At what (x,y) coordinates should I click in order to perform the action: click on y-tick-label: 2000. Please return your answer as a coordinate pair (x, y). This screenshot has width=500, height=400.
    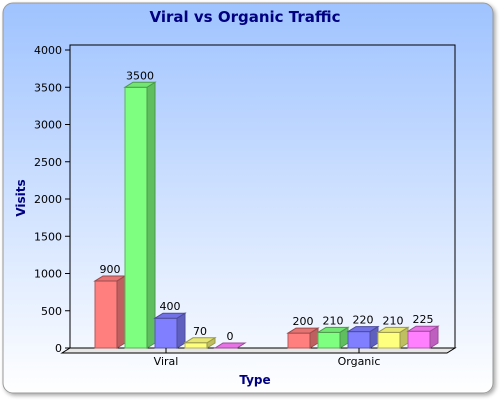
    Looking at the image, I should click on (48, 199).